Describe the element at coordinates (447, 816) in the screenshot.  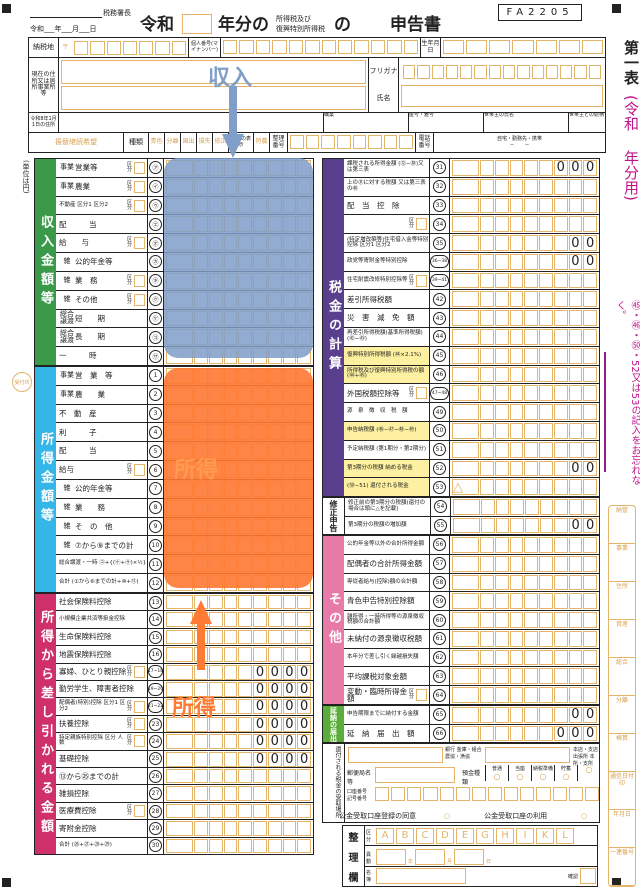
I see `koukin-agree-radio: ○` at that location.